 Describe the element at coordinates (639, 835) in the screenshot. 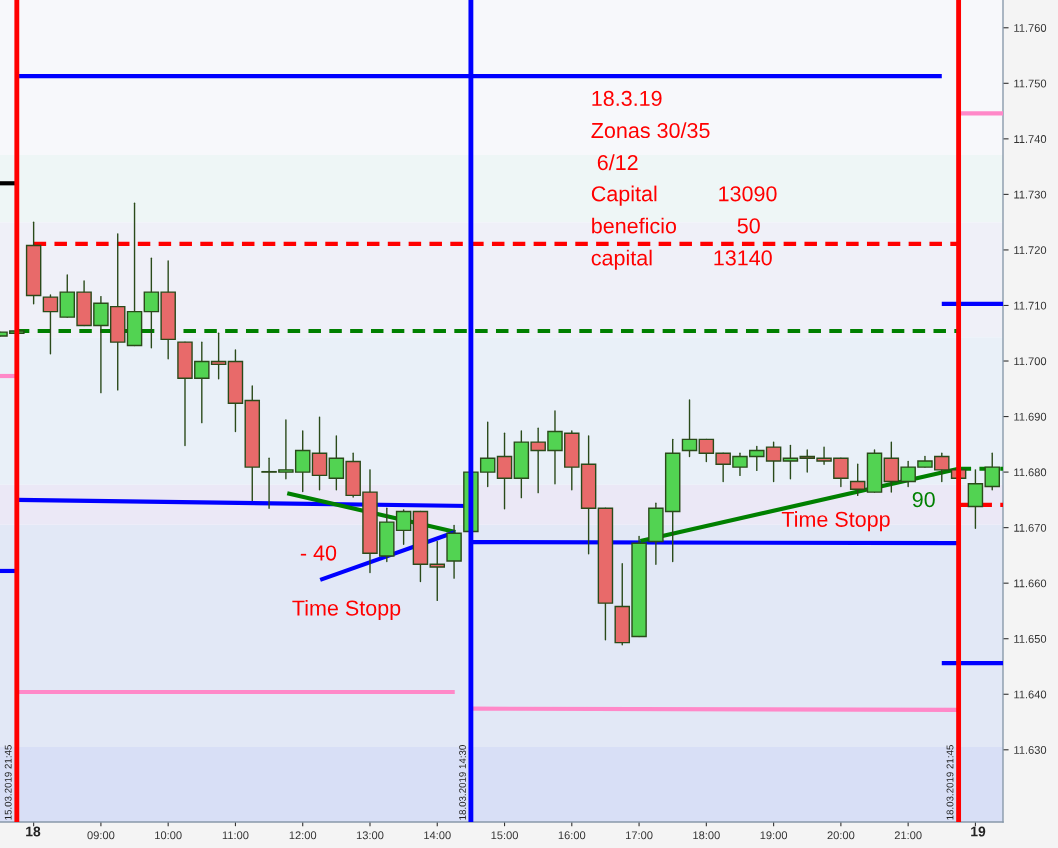

I see `x-tick-label: 17:00` at that location.